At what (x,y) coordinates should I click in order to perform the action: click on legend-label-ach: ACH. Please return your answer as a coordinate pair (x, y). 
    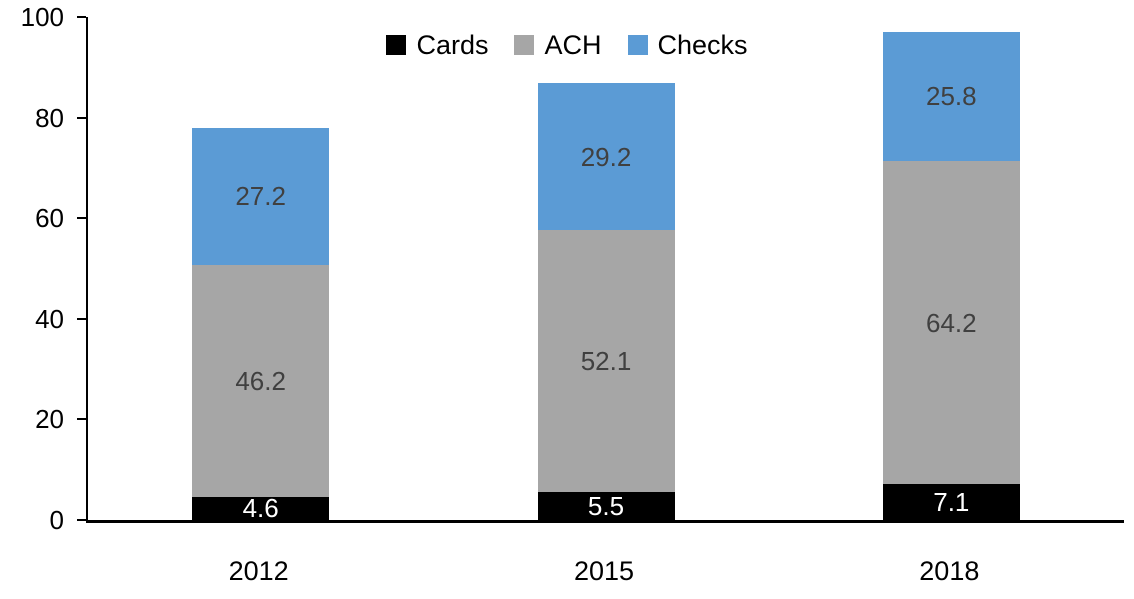
    Looking at the image, I should click on (573, 45).